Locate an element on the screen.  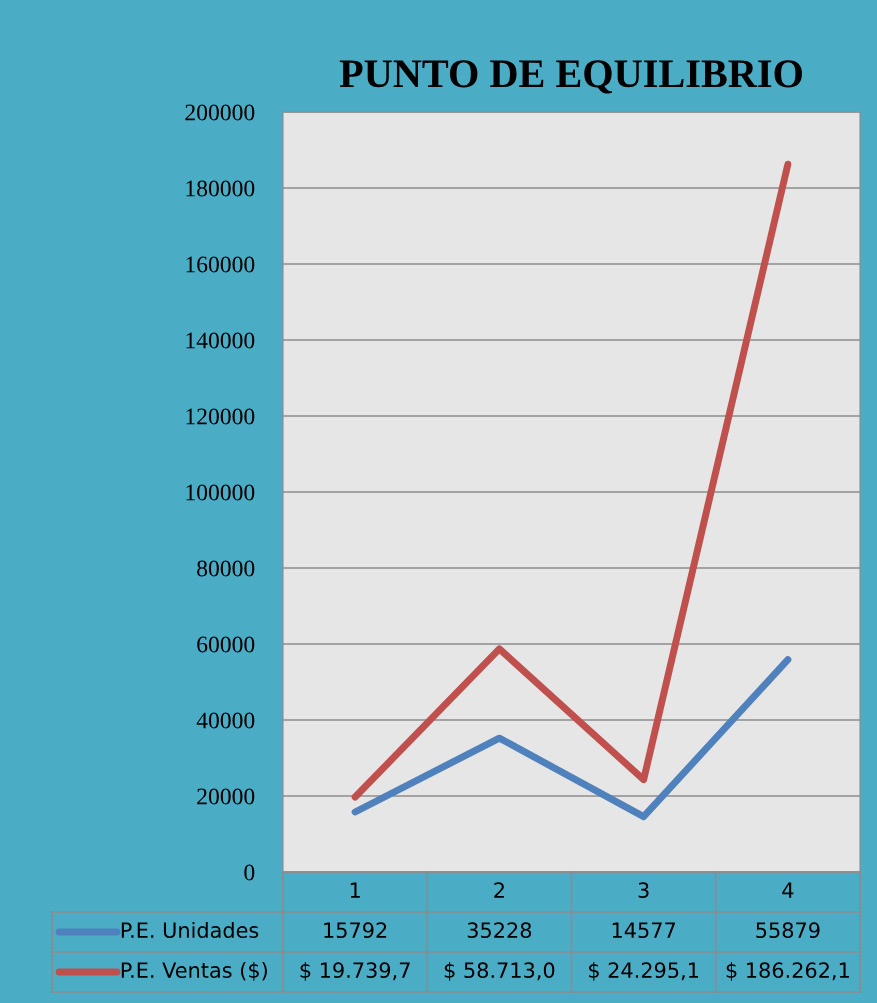
legend-label: P.E. Unidades is located at coordinates (190, 930).